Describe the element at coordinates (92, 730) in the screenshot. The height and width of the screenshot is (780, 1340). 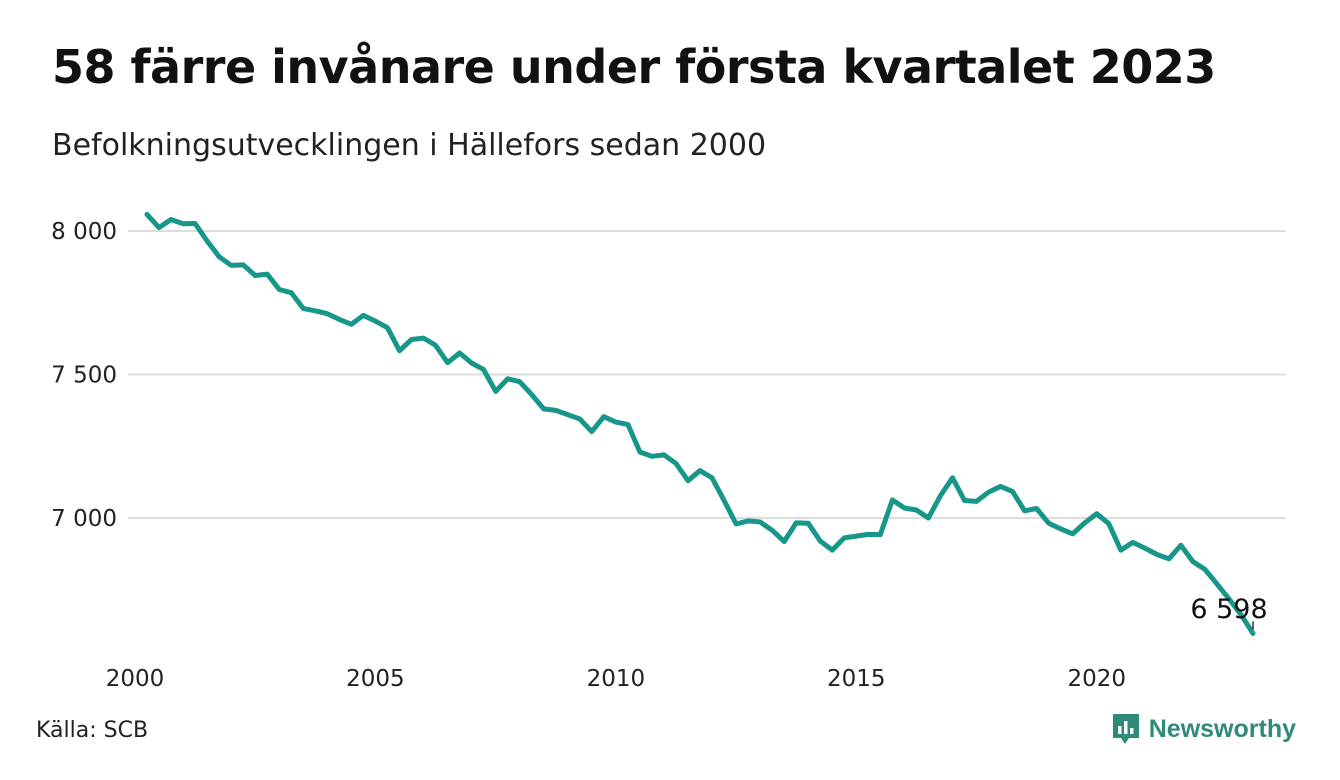
I see `source-note: Källa: SCB` at that location.